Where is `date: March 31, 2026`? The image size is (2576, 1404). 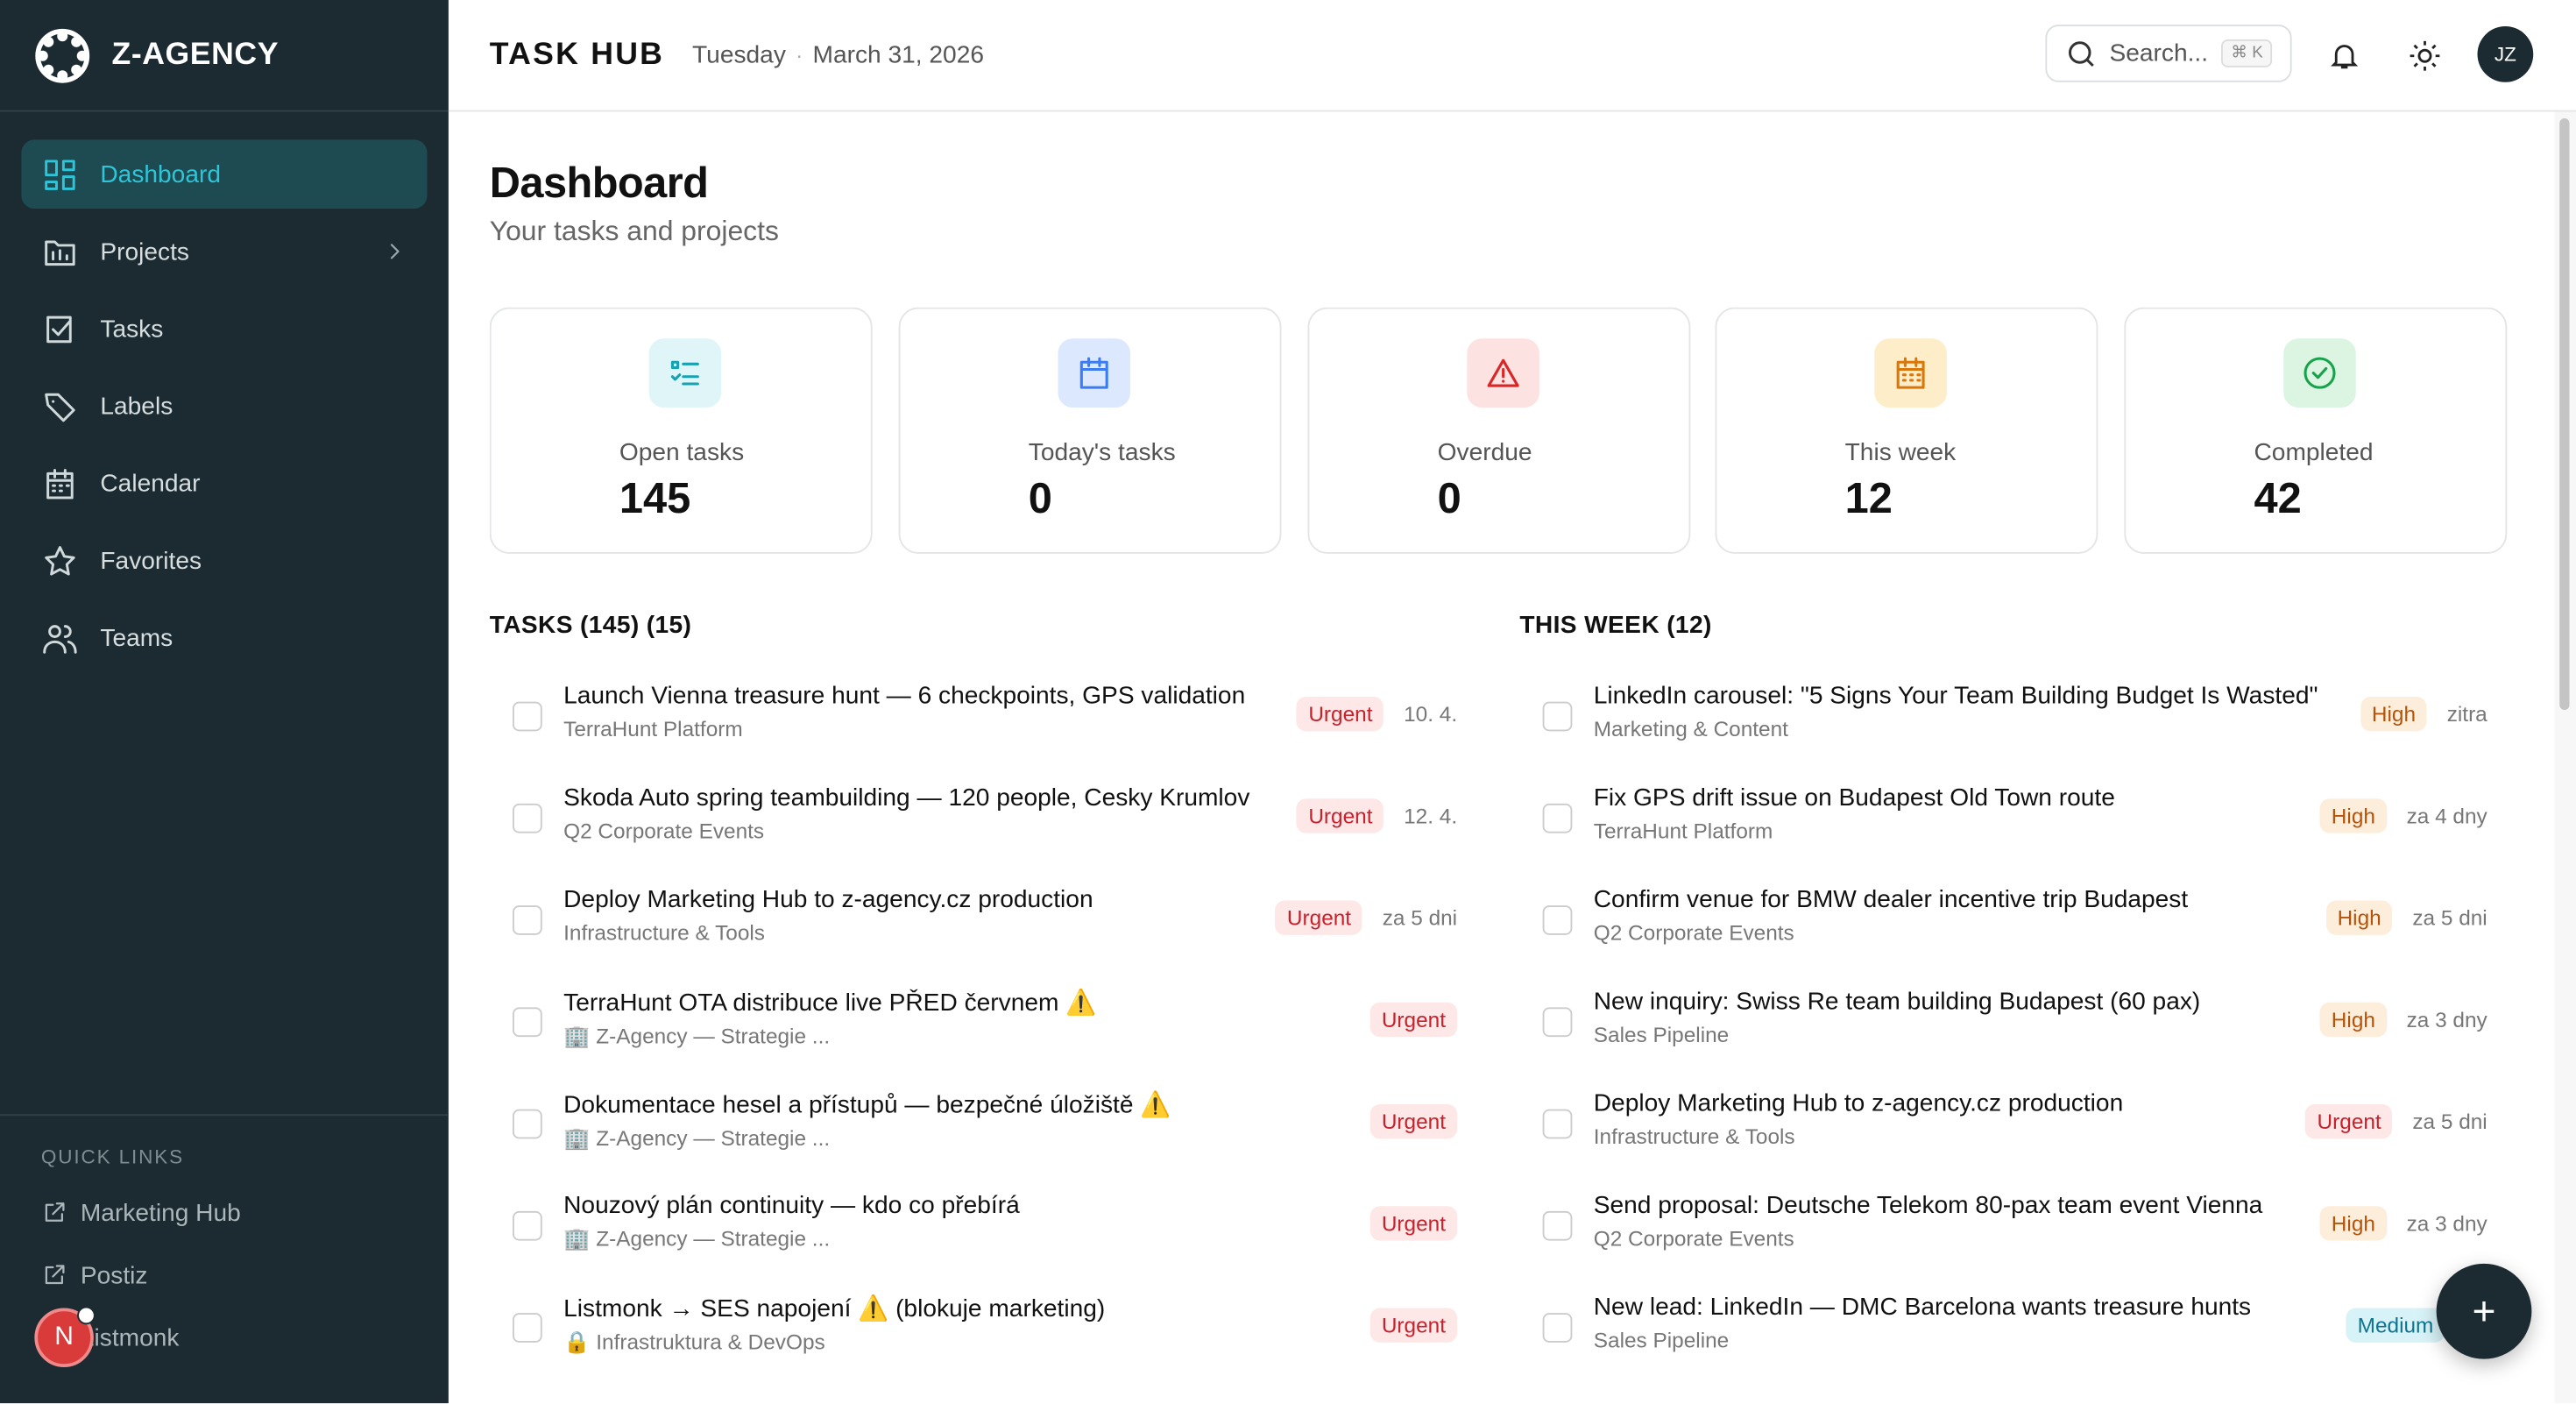
date: March 31, 2026 is located at coordinates (898, 54).